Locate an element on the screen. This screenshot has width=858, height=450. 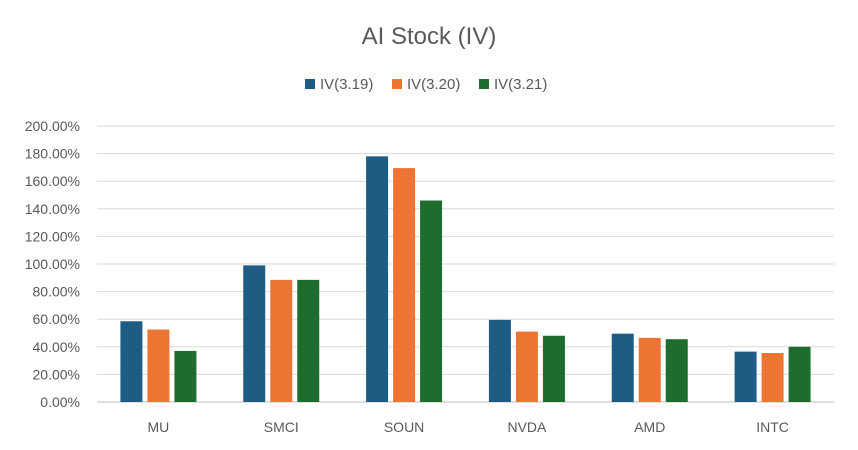
legend-label-3: IV(3.21) is located at coordinates (520, 84).